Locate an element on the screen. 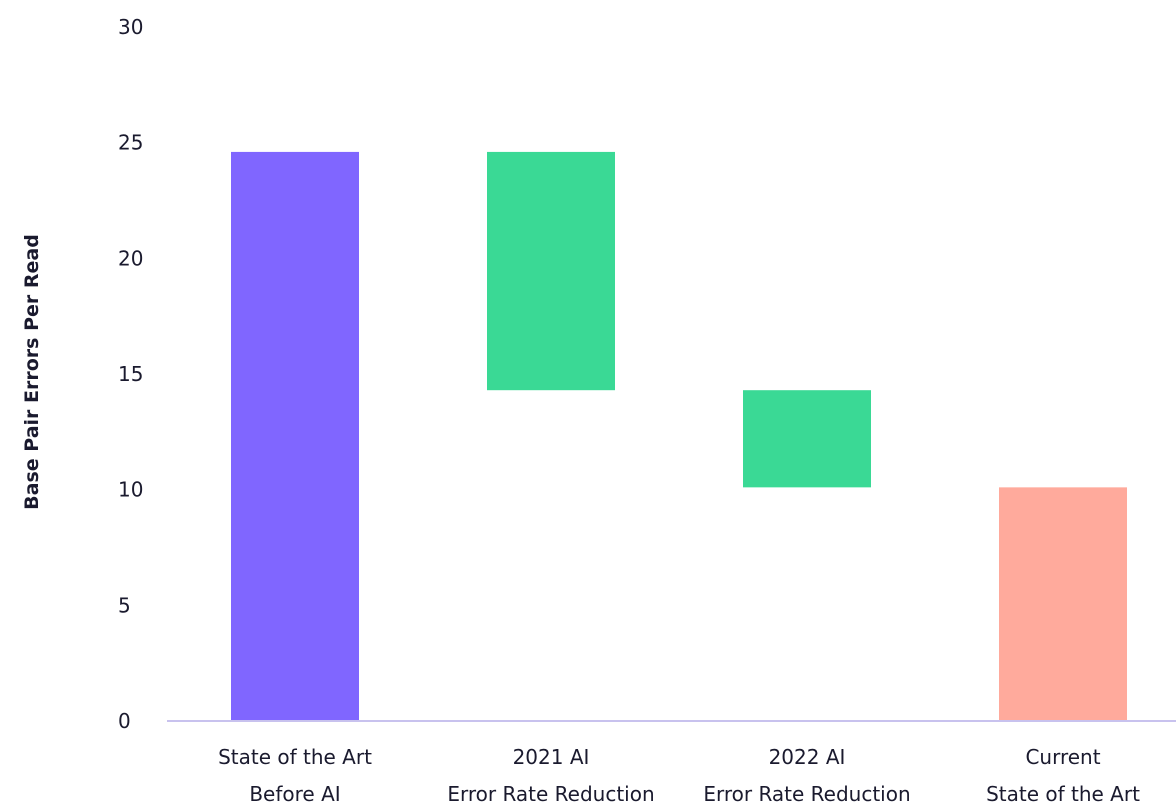 The height and width of the screenshot is (810, 1176). y-axis-title: Base Pair Errors Per Read is located at coordinates (32, 372).